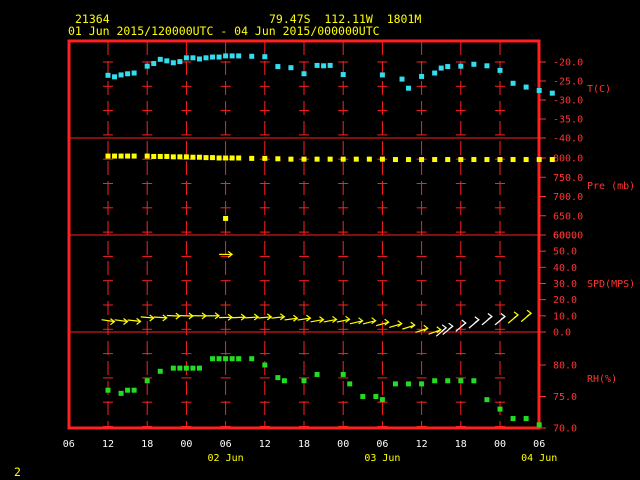  Describe the element at coordinates (565, 236) in the screenshot. I see `y-tick-label: 60.0` at that location.